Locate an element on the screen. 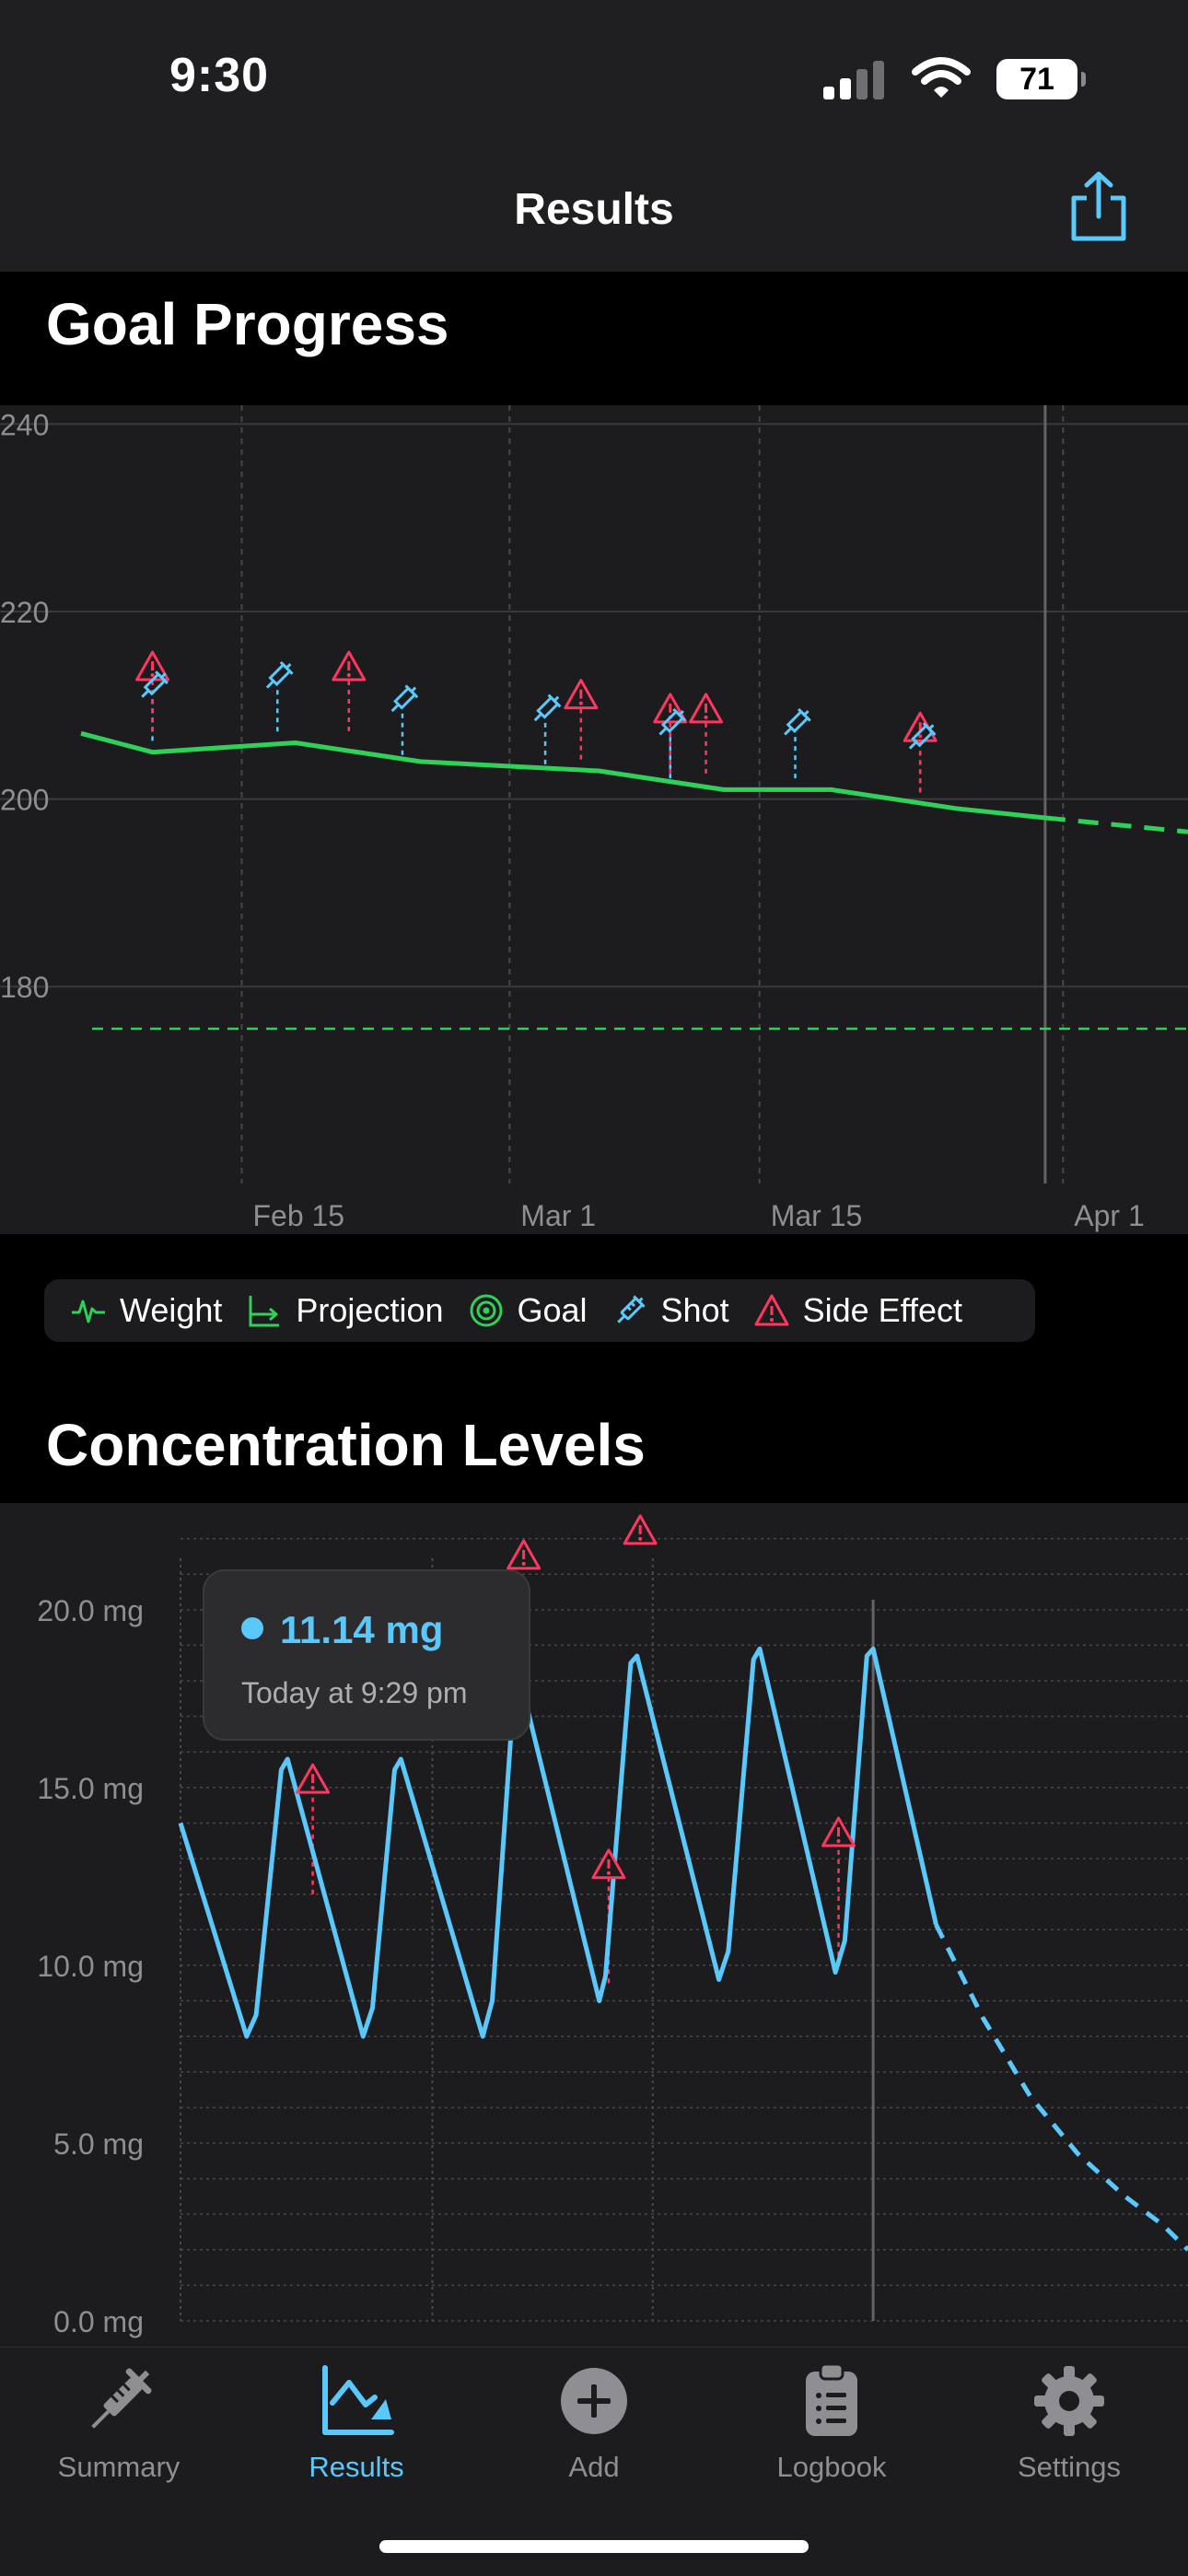  tab-add: Add is located at coordinates (594, 2431).